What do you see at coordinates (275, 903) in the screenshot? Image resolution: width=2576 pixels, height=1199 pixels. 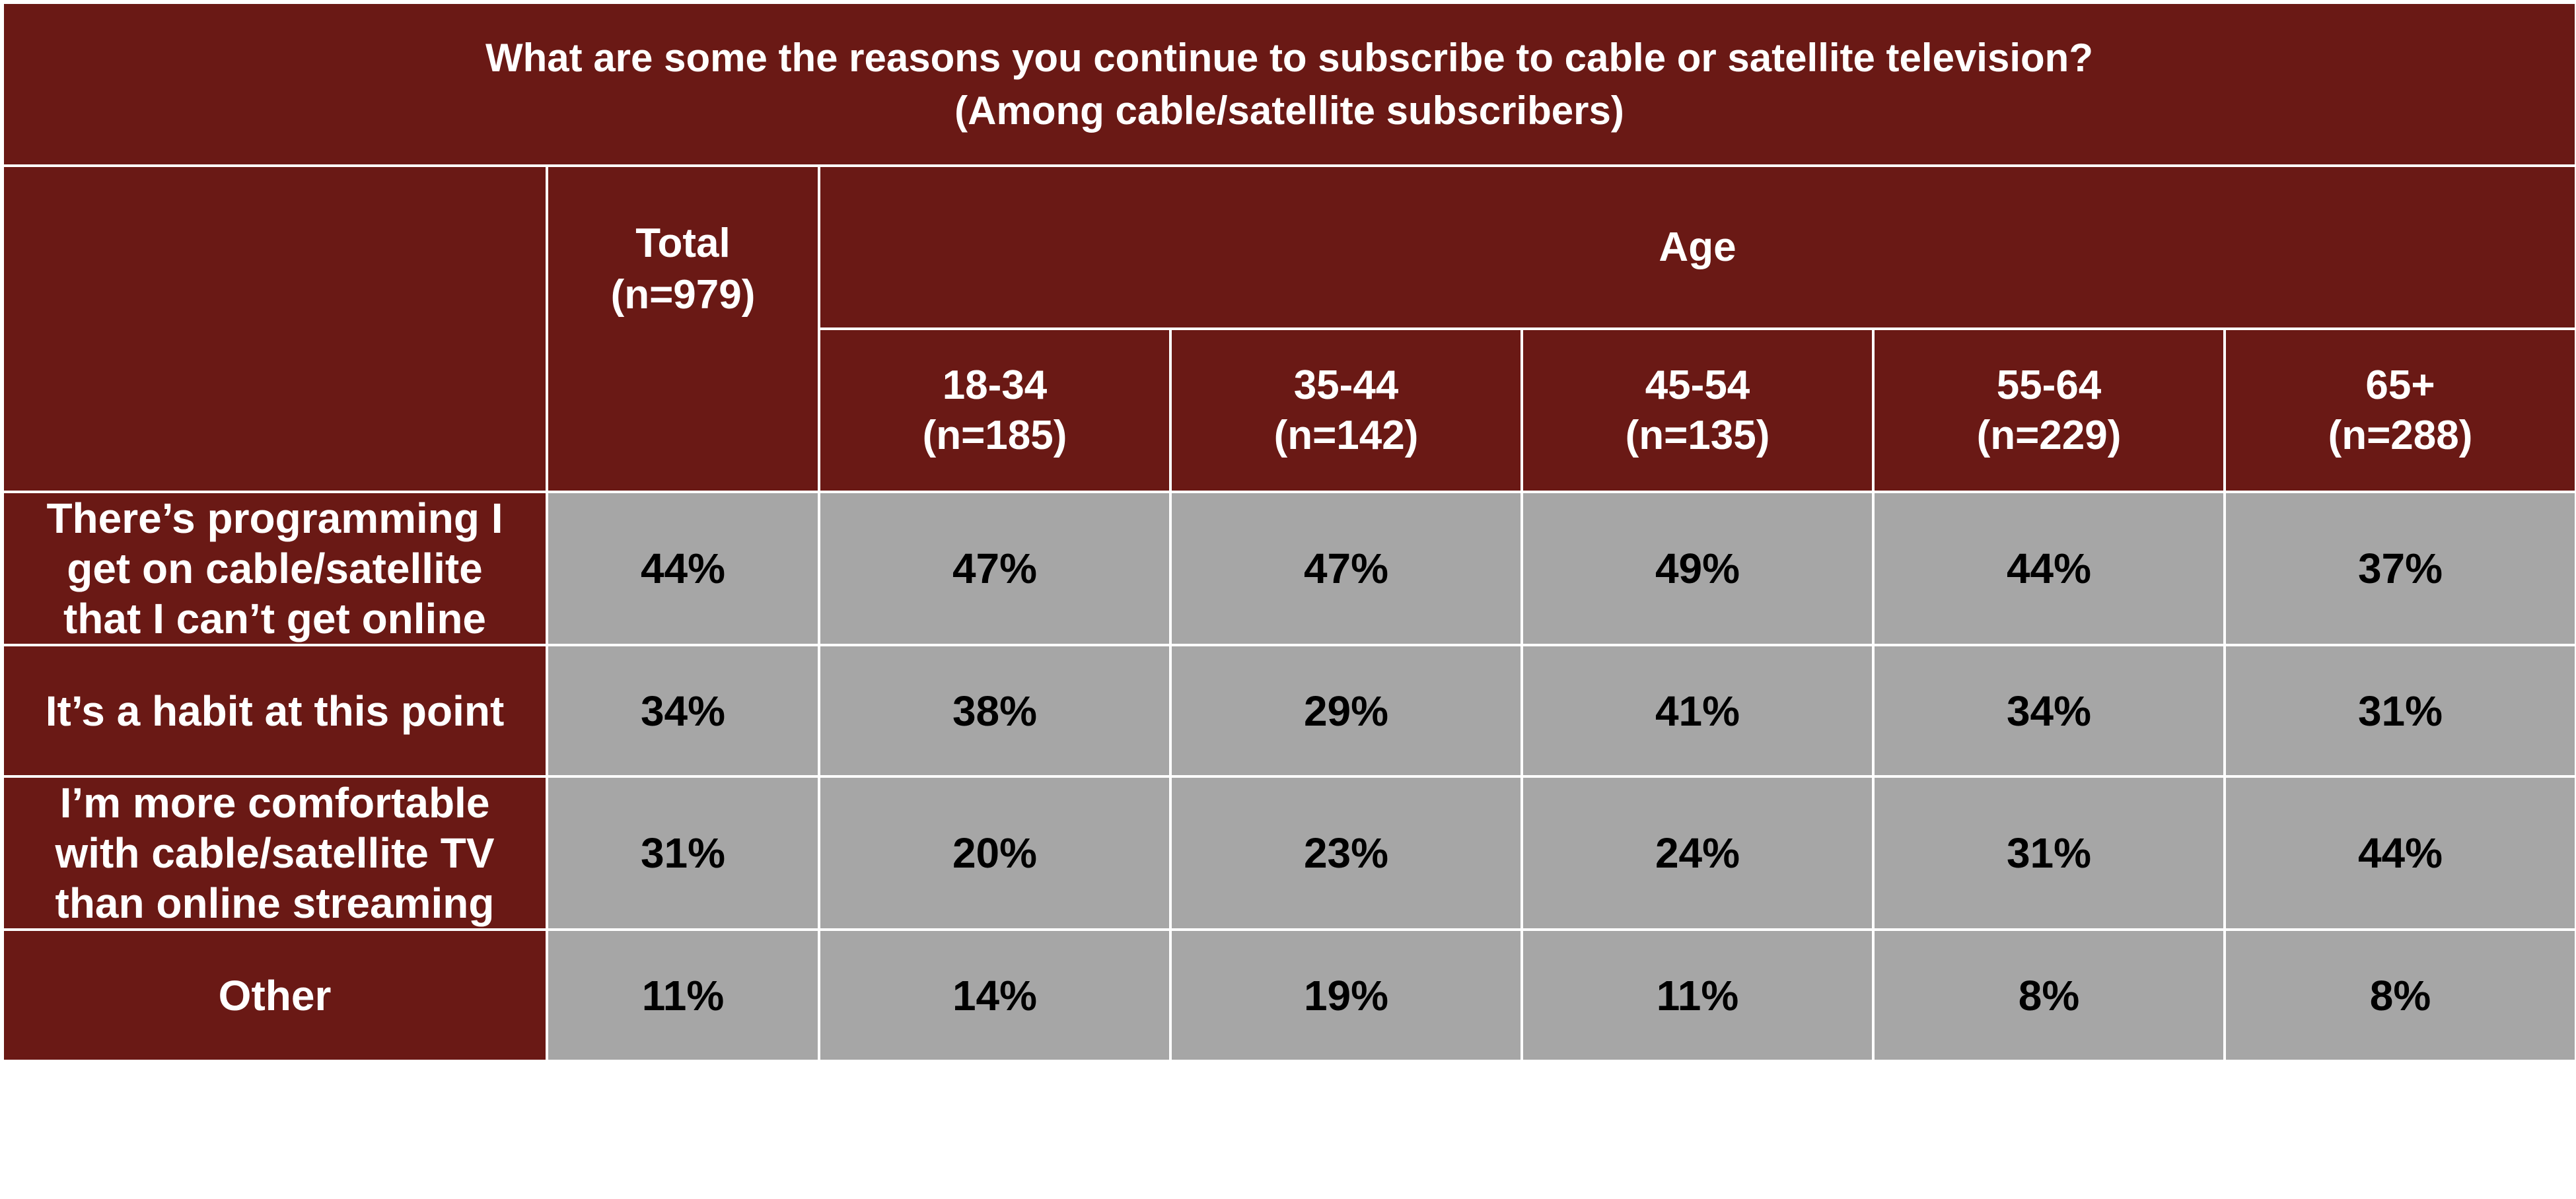 I see `row-label-line: than online streaming` at bounding box center [275, 903].